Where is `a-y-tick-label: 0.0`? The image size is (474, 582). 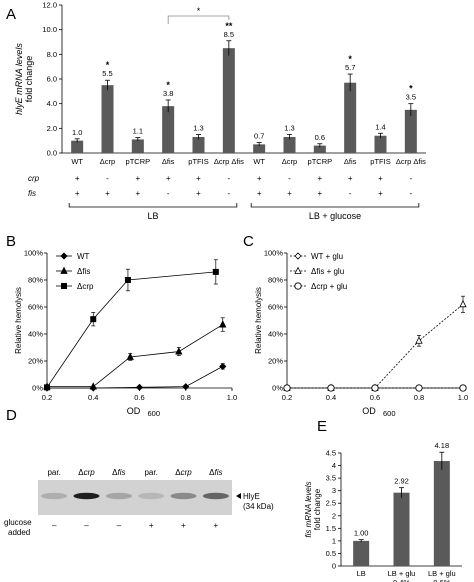 a-y-tick-label: 0.0 is located at coordinates (52, 153).